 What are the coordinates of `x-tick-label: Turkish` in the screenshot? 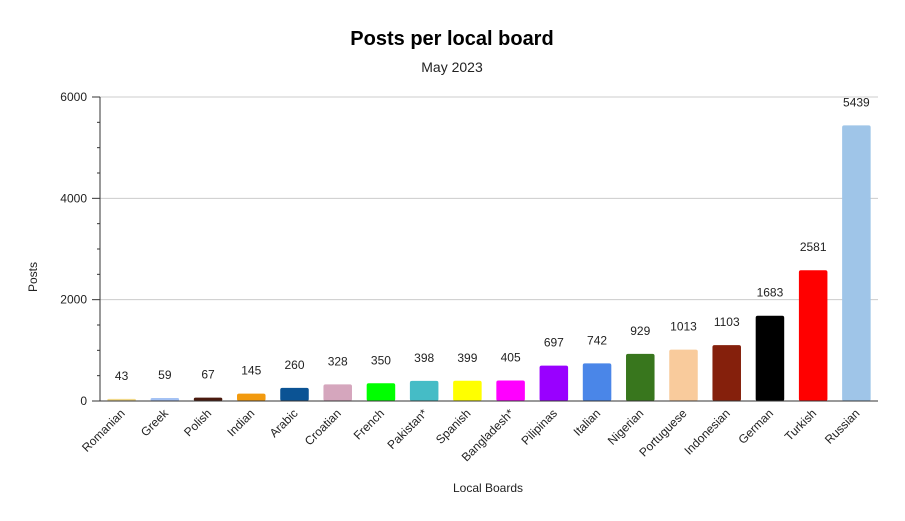 It's located at (800, 424).